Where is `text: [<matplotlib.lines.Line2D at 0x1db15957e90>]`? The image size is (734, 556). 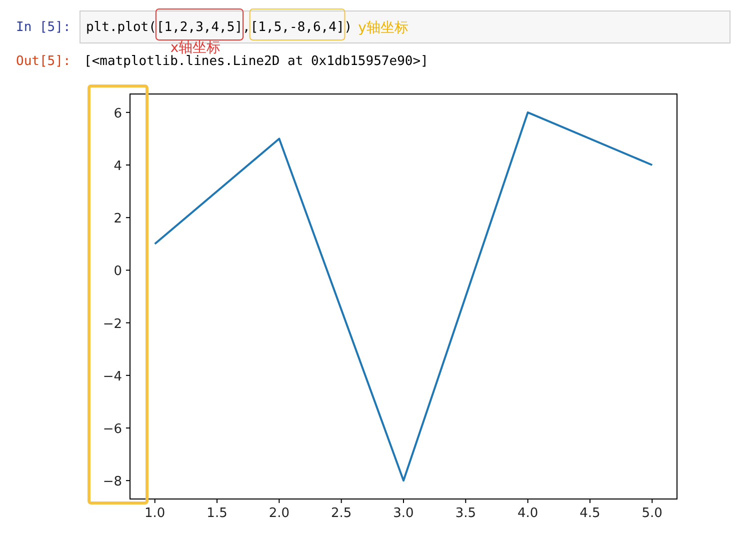
text: [<matplotlib.lines.Line2D at 0x1db15957e90>] is located at coordinates (256, 61).